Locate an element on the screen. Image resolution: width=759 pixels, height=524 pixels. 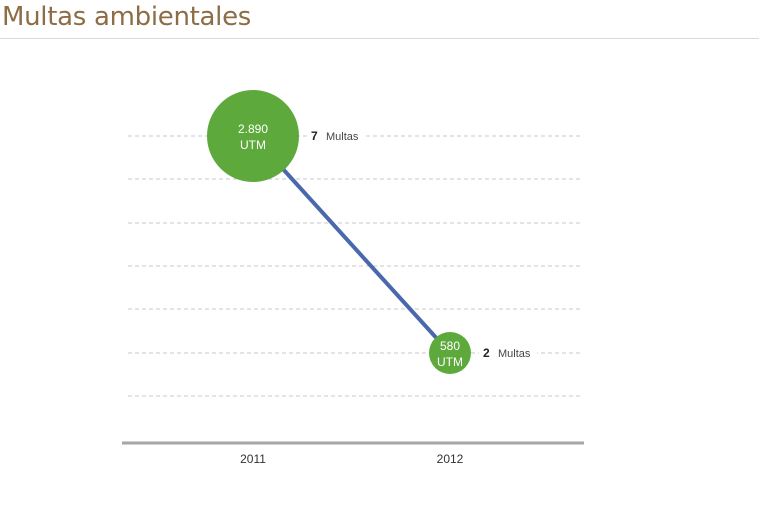
x-tick-label: 2011 is located at coordinates (253, 459).